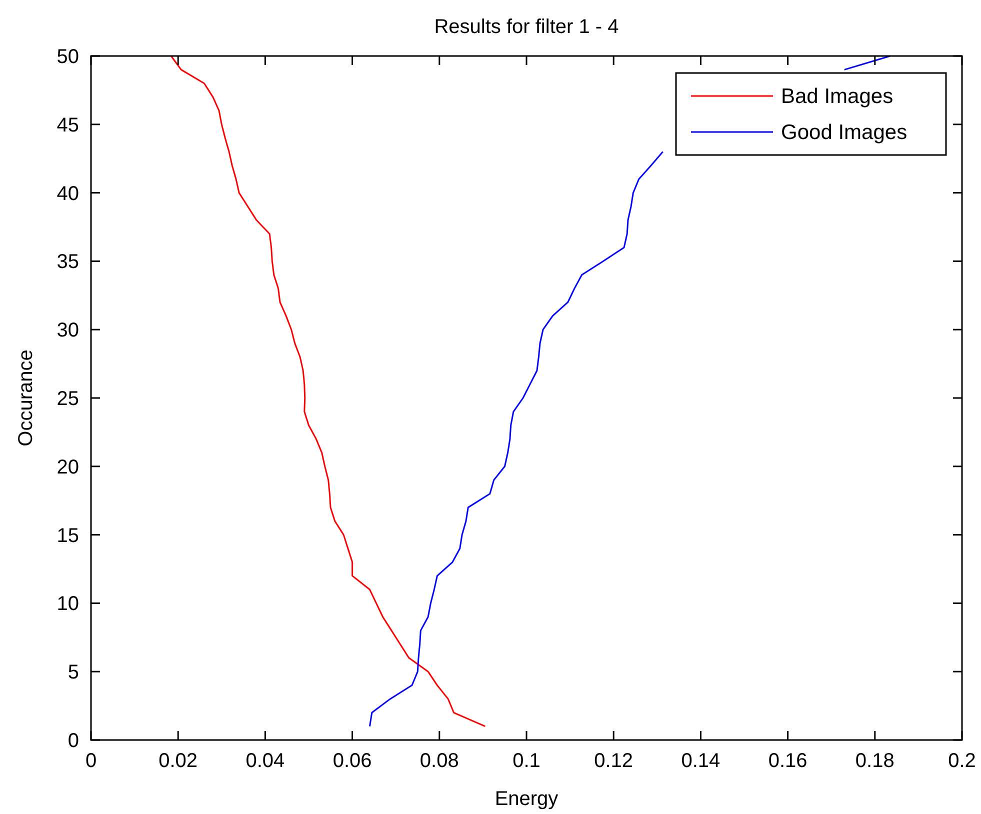  I want to click on y-tick-label: 20, so click(67, 467).